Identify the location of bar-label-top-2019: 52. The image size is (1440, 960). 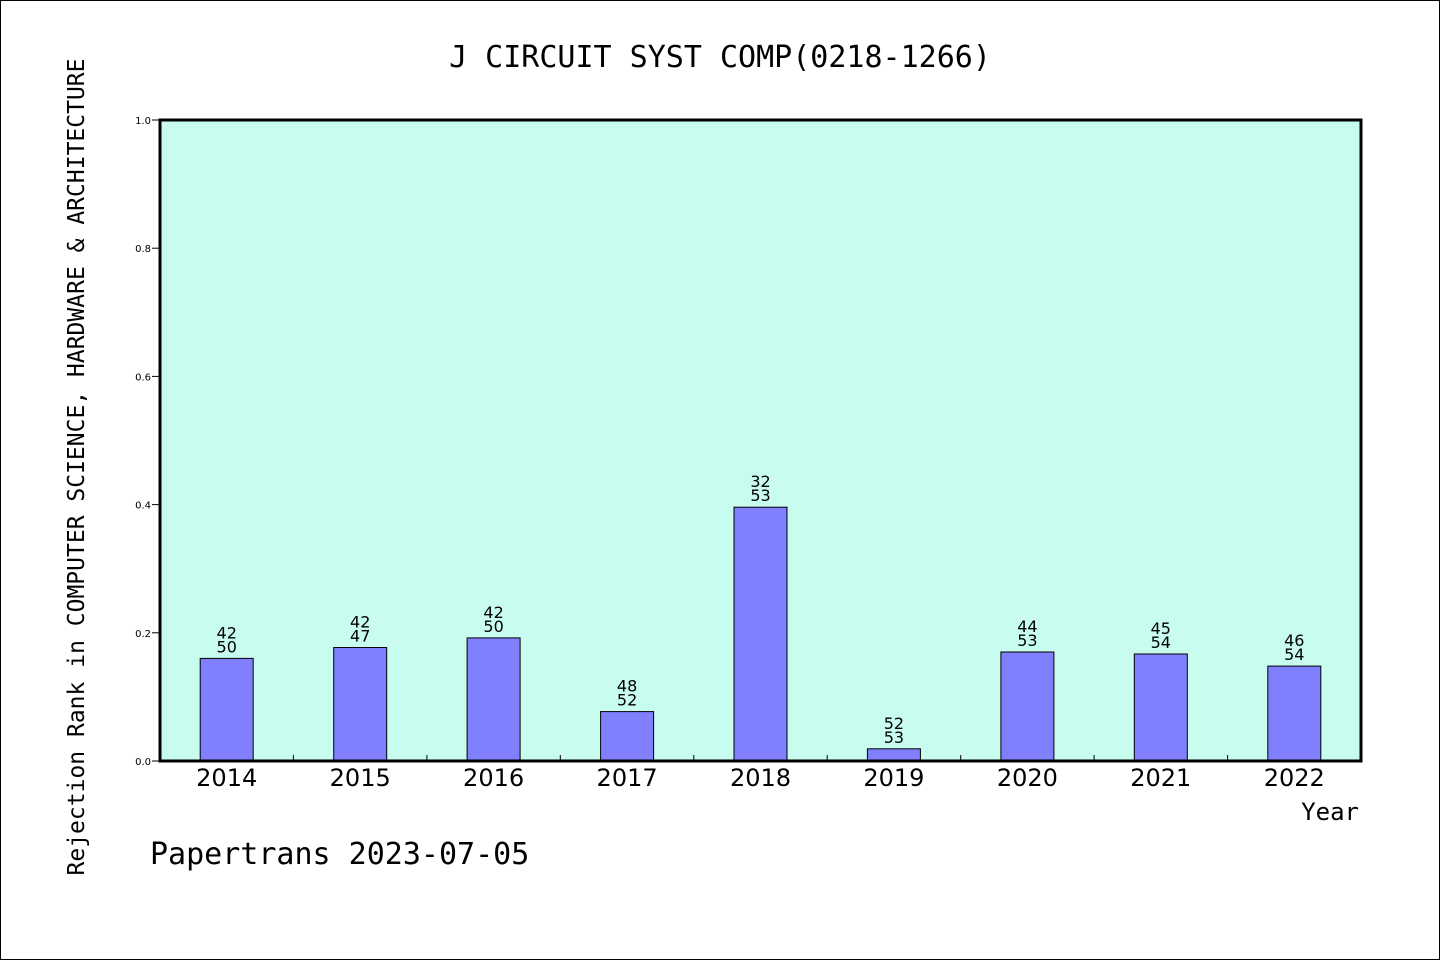
(894, 723).